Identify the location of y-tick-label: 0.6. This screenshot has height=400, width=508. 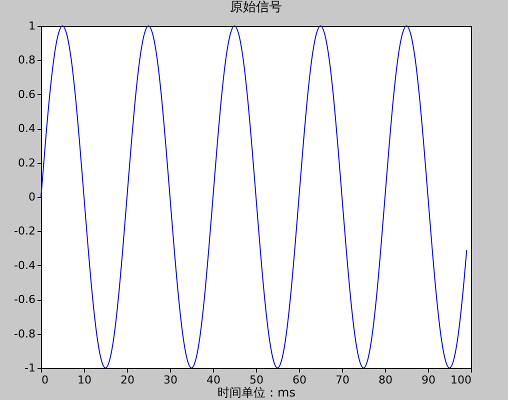
(27, 94).